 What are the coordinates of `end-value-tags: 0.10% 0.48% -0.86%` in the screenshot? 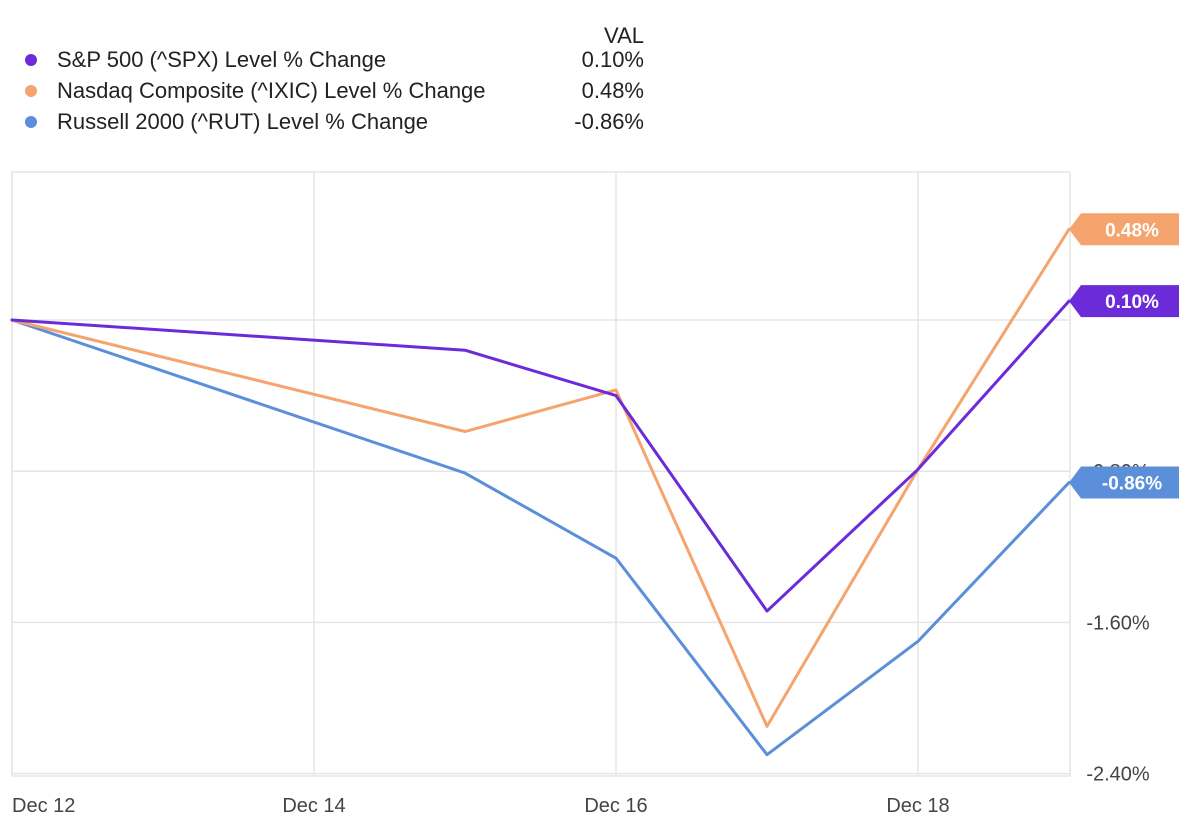 It's located at (1124, 356).